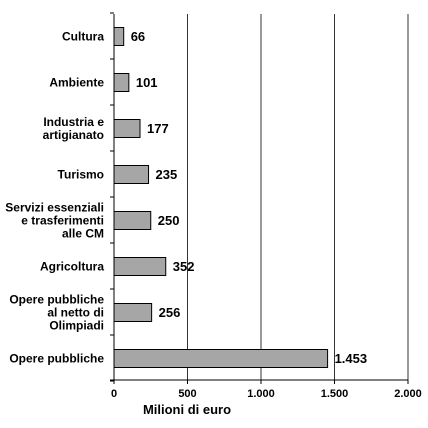 The height and width of the screenshot is (428, 428). I want to click on value-label-0: 66, so click(138, 36).